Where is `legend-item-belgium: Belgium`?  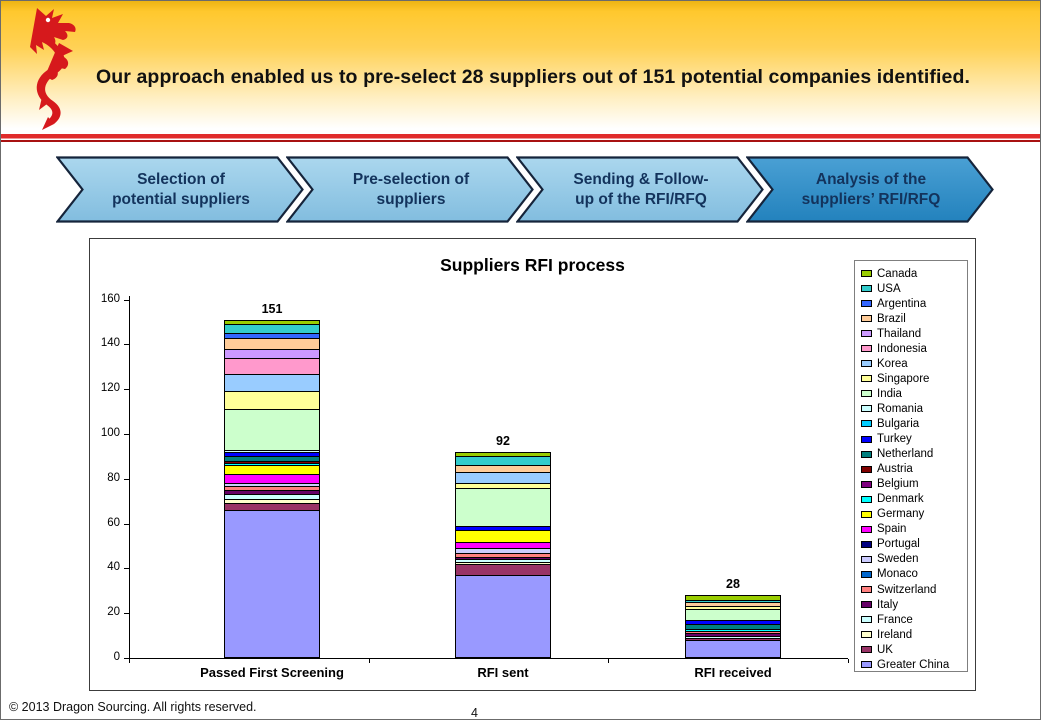
legend-item-belgium: Belgium is located at coordinates (914, 484).